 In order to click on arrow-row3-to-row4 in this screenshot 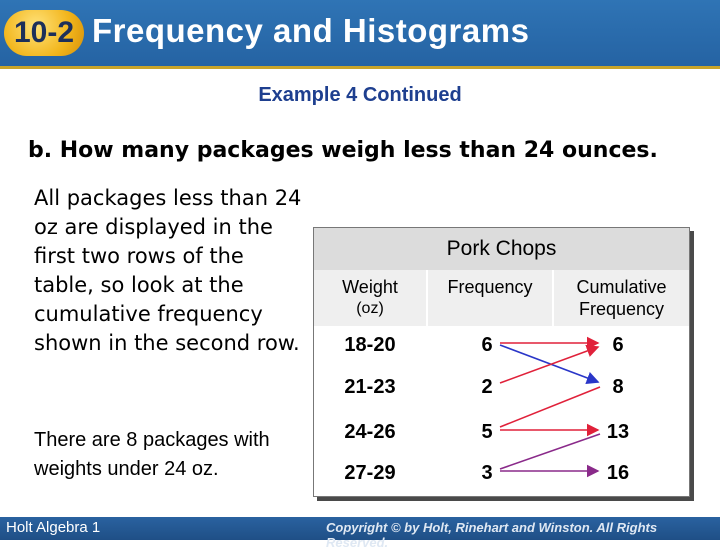, I will do `click(550, 451)`.